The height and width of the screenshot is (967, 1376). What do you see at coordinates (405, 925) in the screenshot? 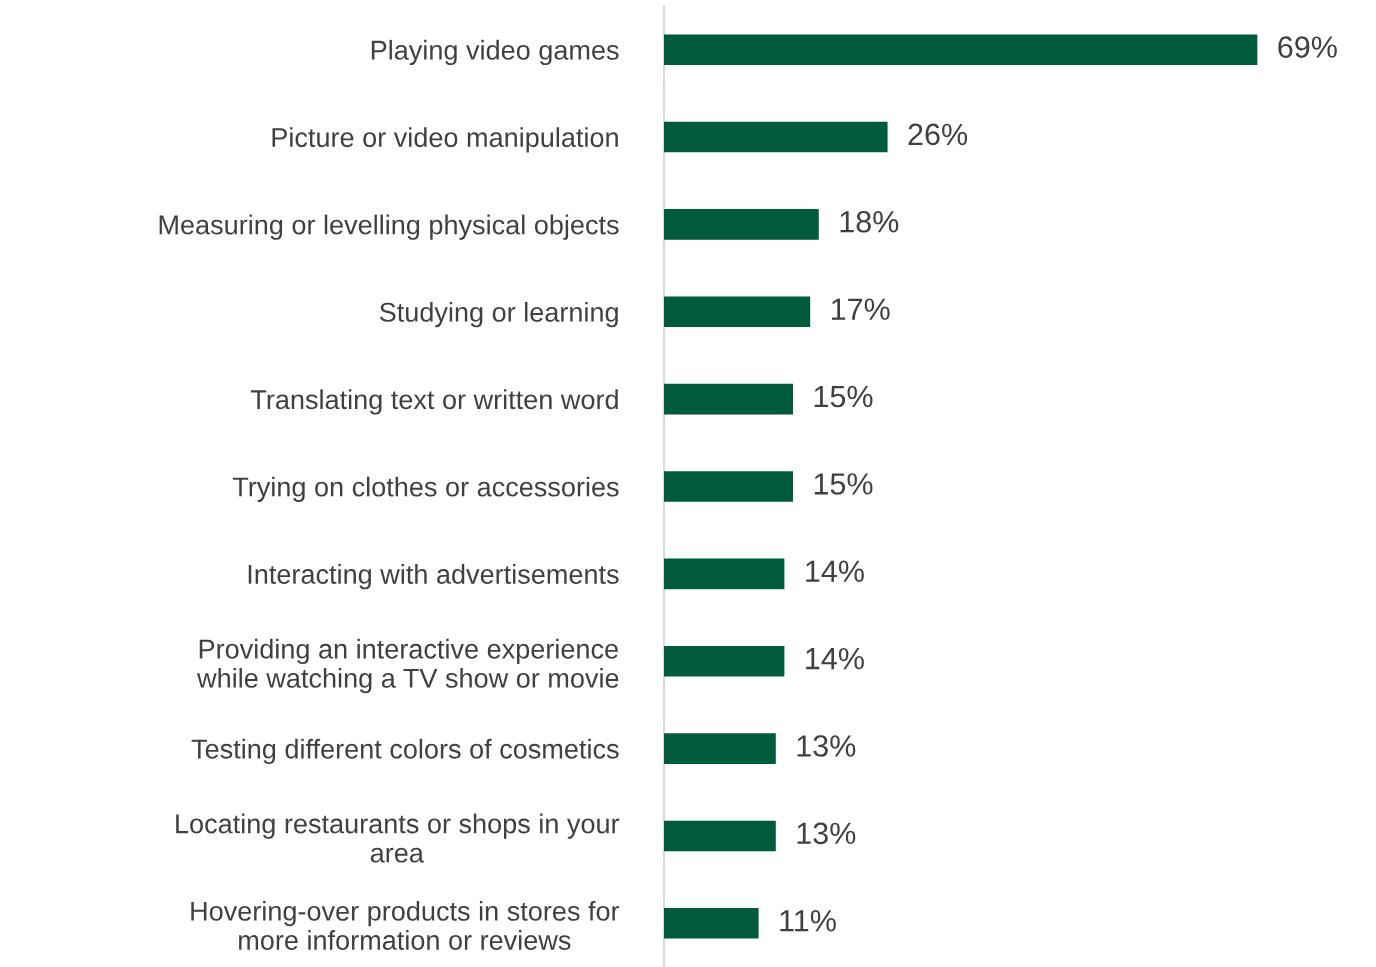
I see `y-tick-label: Hovering-over products in stores for more information or reviews` at bounding box center [405, 925].